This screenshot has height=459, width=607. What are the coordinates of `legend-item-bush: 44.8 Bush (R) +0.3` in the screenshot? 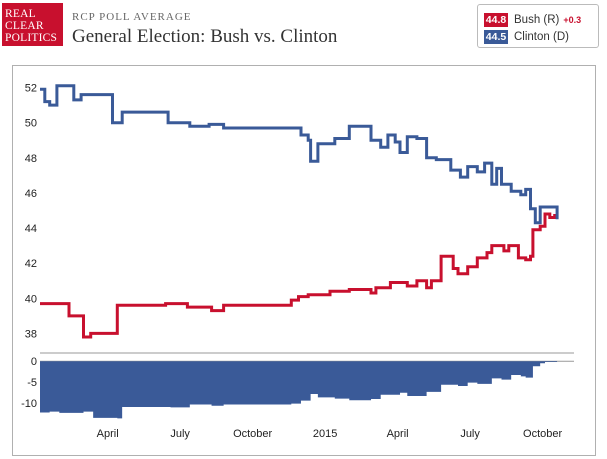 It's located at (532, 19).